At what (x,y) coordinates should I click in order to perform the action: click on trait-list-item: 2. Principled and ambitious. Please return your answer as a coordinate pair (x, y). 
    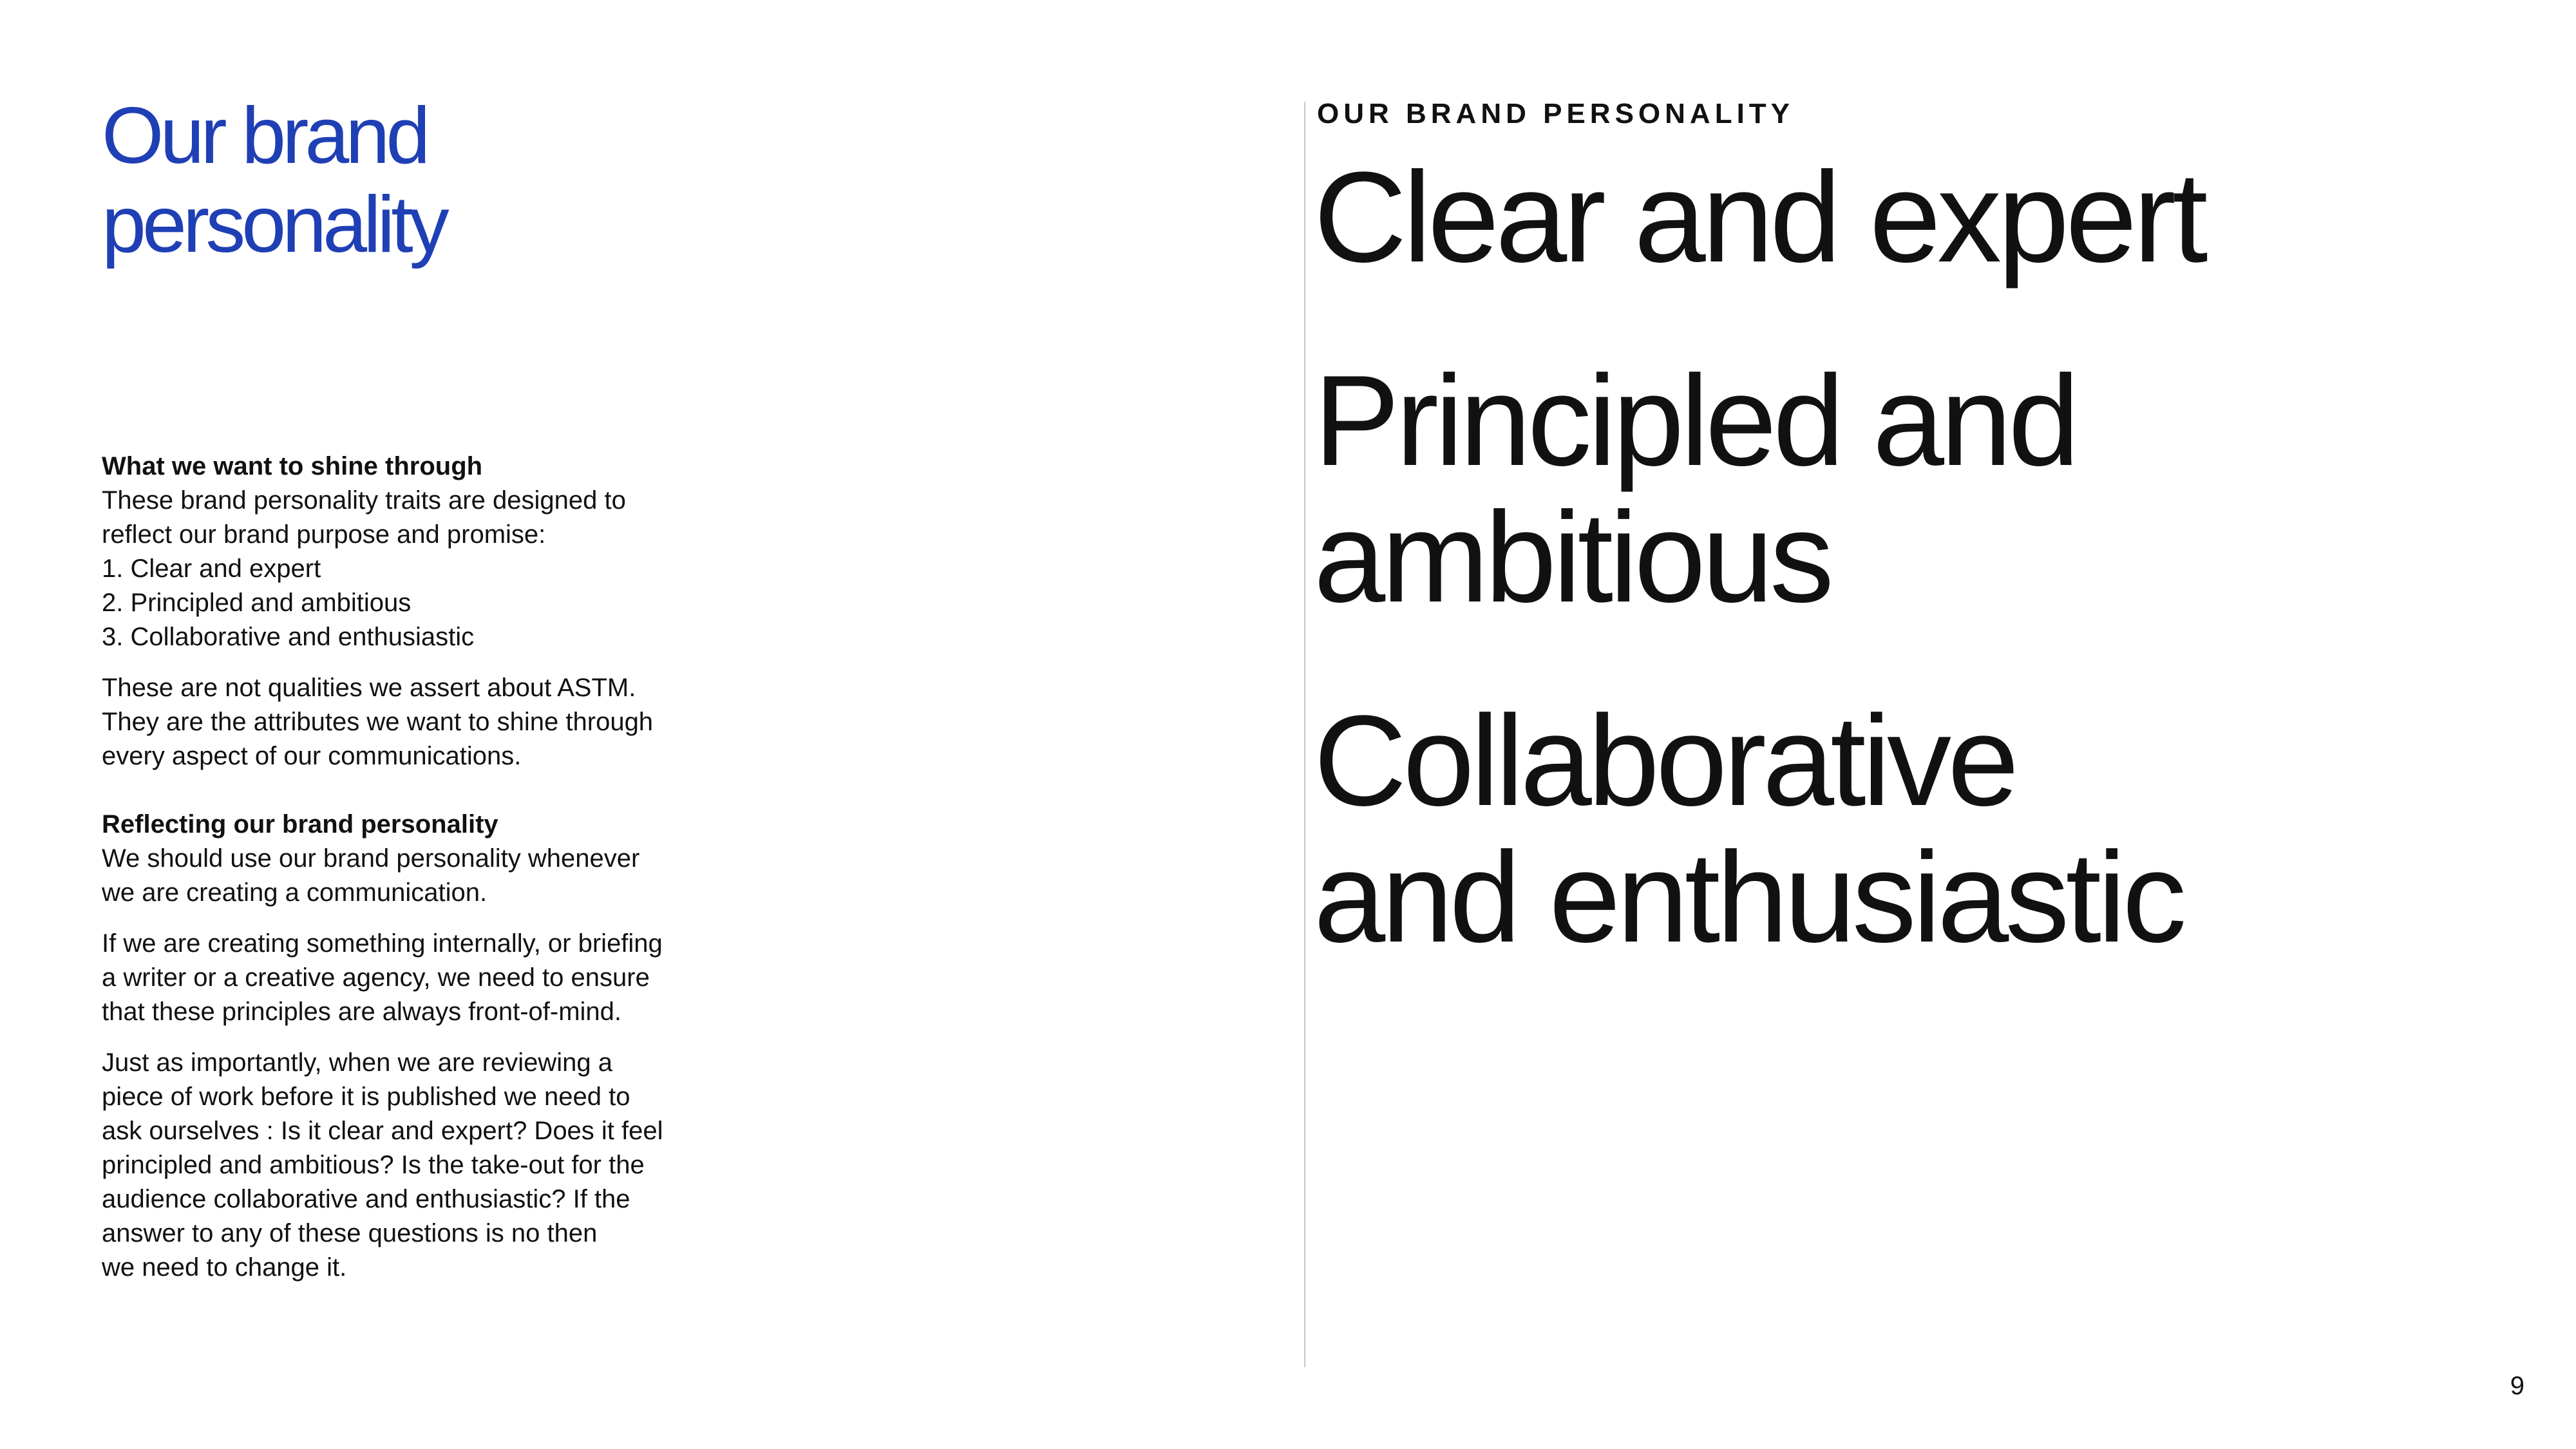
    Looking at the image, I should click on (257, 603).